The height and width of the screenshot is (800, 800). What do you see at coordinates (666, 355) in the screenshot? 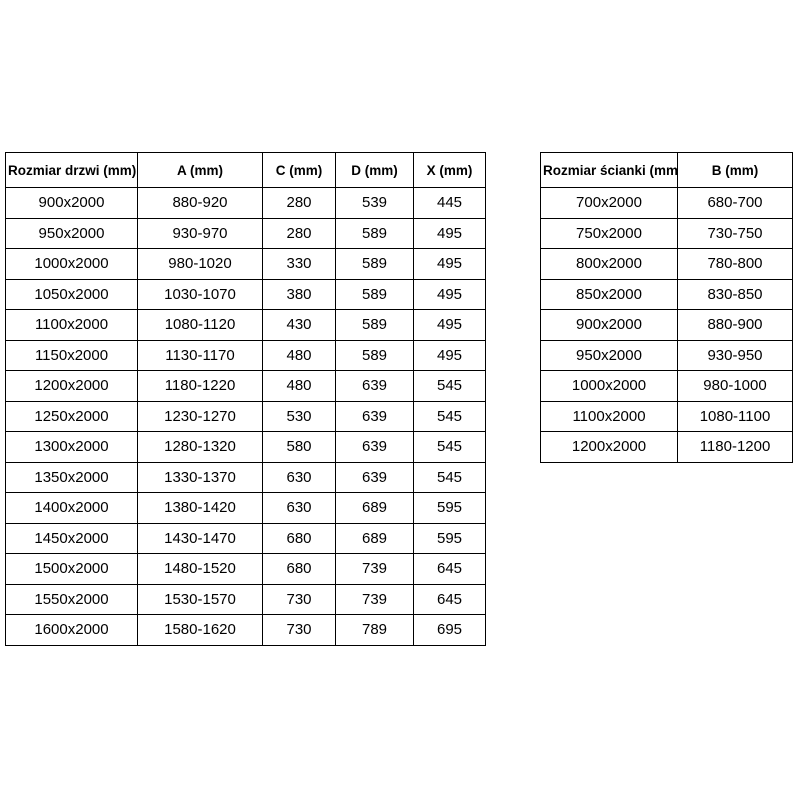
I see `table-row: 950x2000 930-950` at bounding box center [666, 355].